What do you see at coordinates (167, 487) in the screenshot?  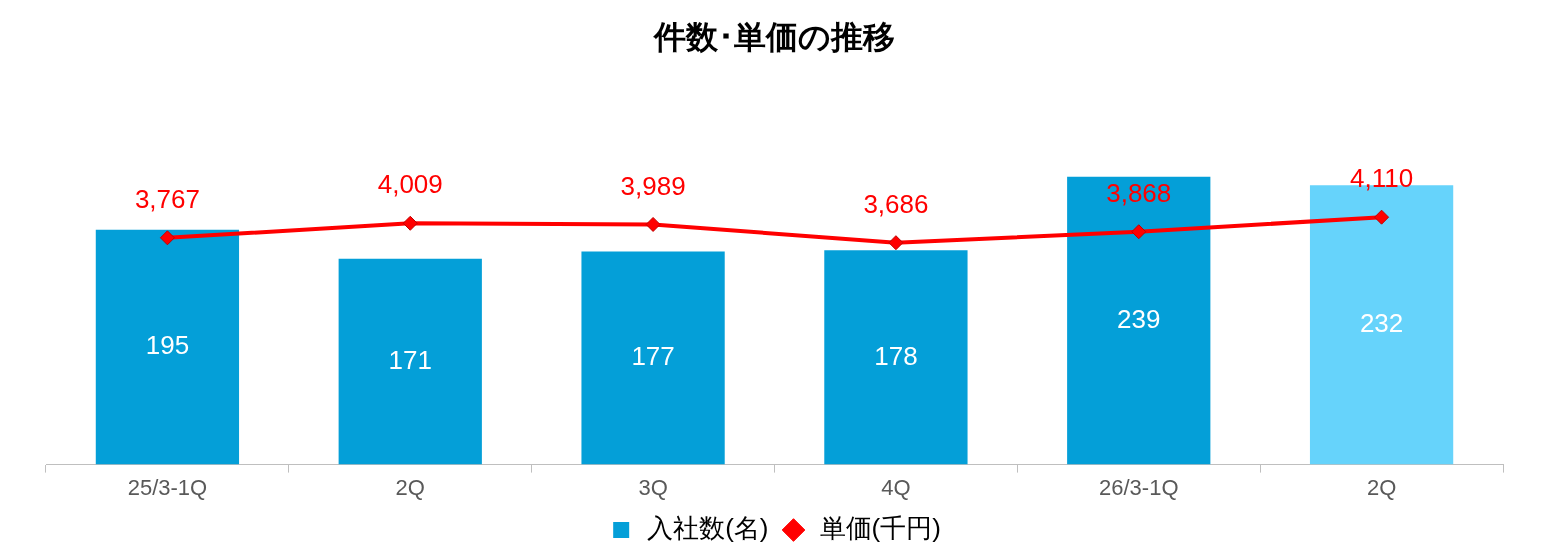 I see `x-tick-label: 25/3-1Q` at bounding box center [167, 487].